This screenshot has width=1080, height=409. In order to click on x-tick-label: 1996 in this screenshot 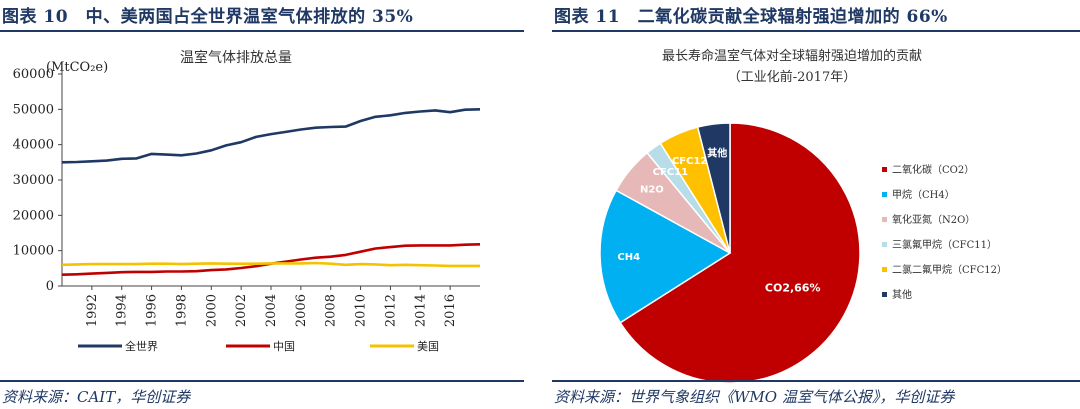, I will do `click(152, 310)`.